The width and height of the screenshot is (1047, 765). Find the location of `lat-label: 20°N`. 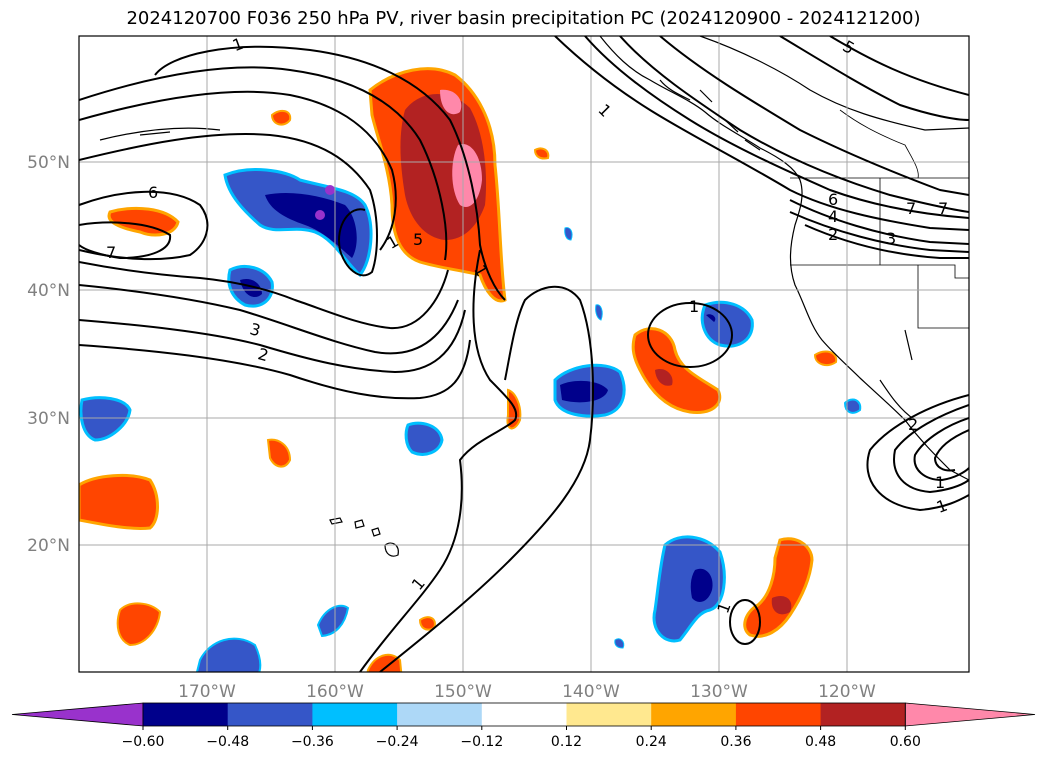

lat-label: 20°N is located at coordinates (48, 546).